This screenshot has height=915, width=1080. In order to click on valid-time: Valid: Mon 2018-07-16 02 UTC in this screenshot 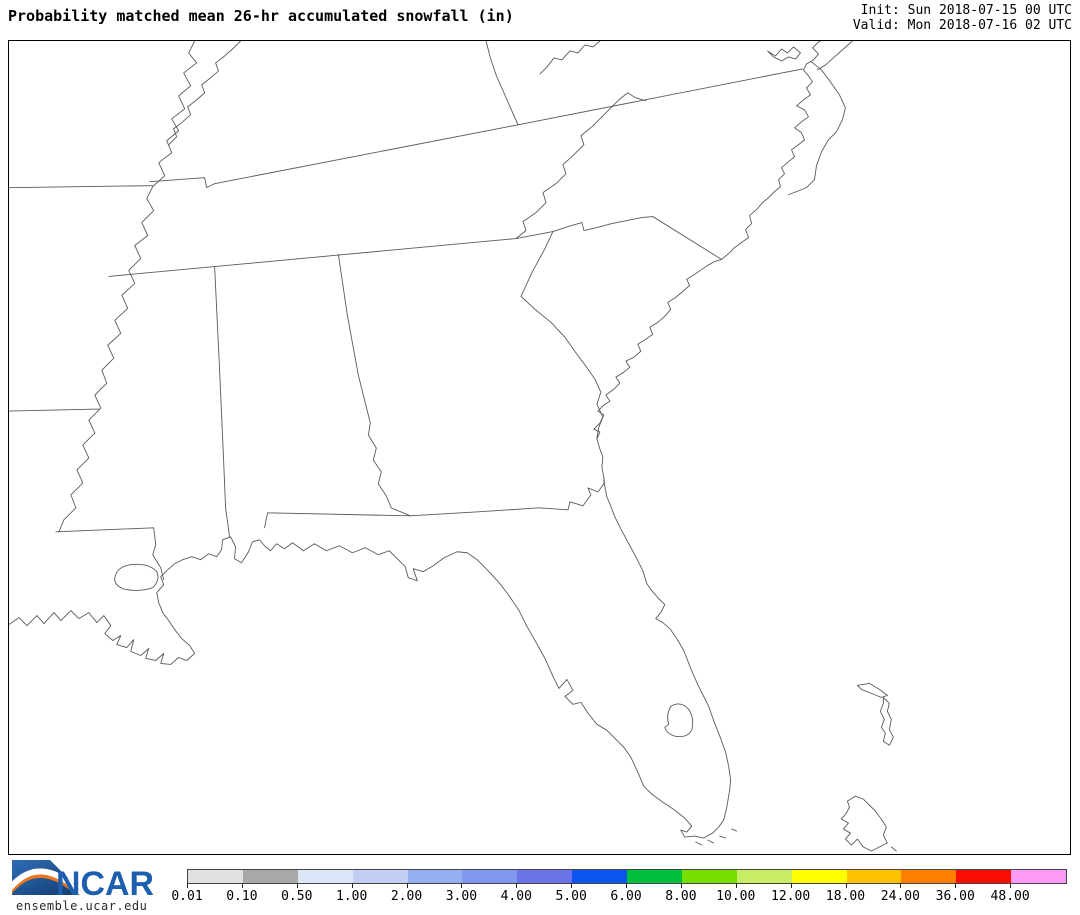, I will do `click(962, 25)`.